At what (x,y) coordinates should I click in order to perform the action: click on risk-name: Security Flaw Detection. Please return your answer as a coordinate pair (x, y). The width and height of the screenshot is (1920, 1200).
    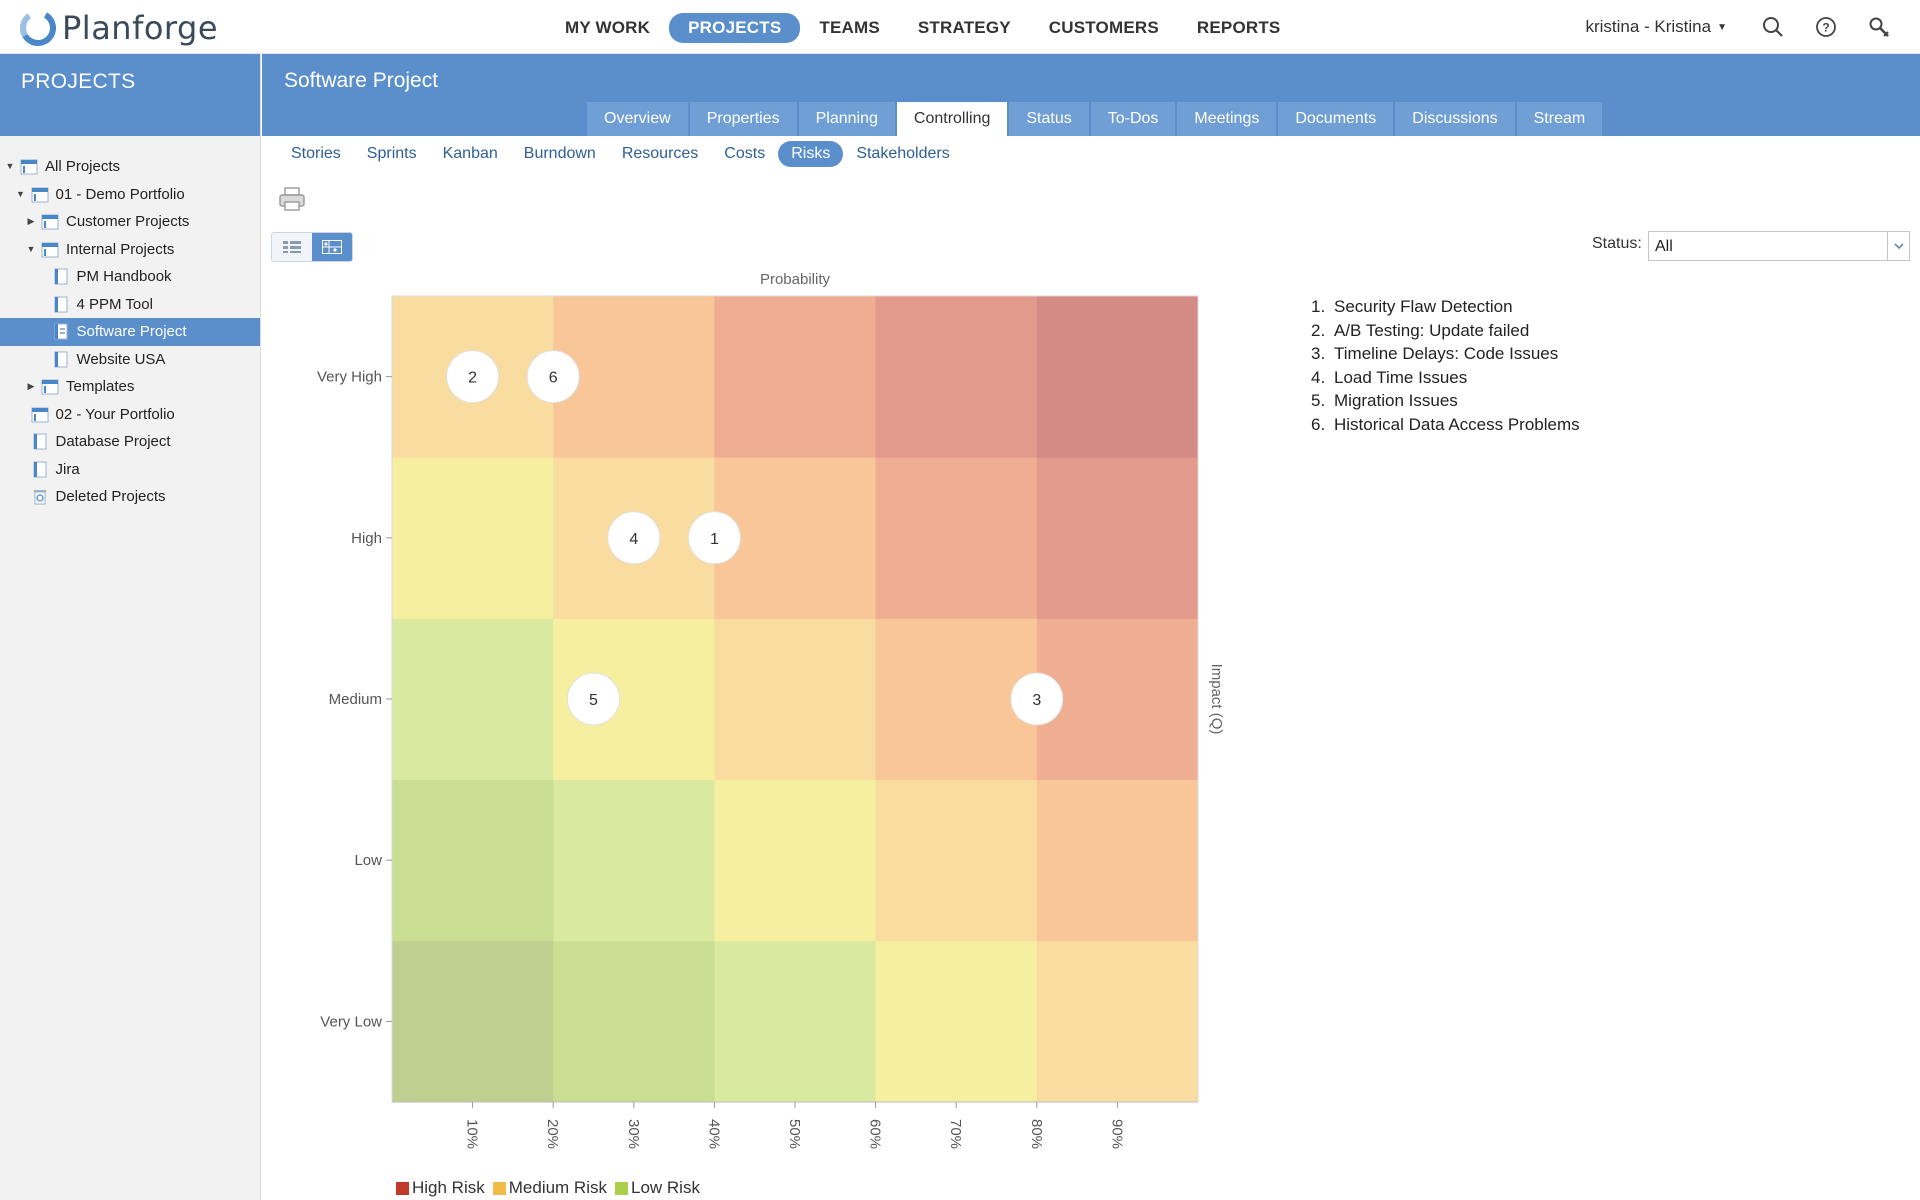
    Looking at the image, I should click on (1423, 306).